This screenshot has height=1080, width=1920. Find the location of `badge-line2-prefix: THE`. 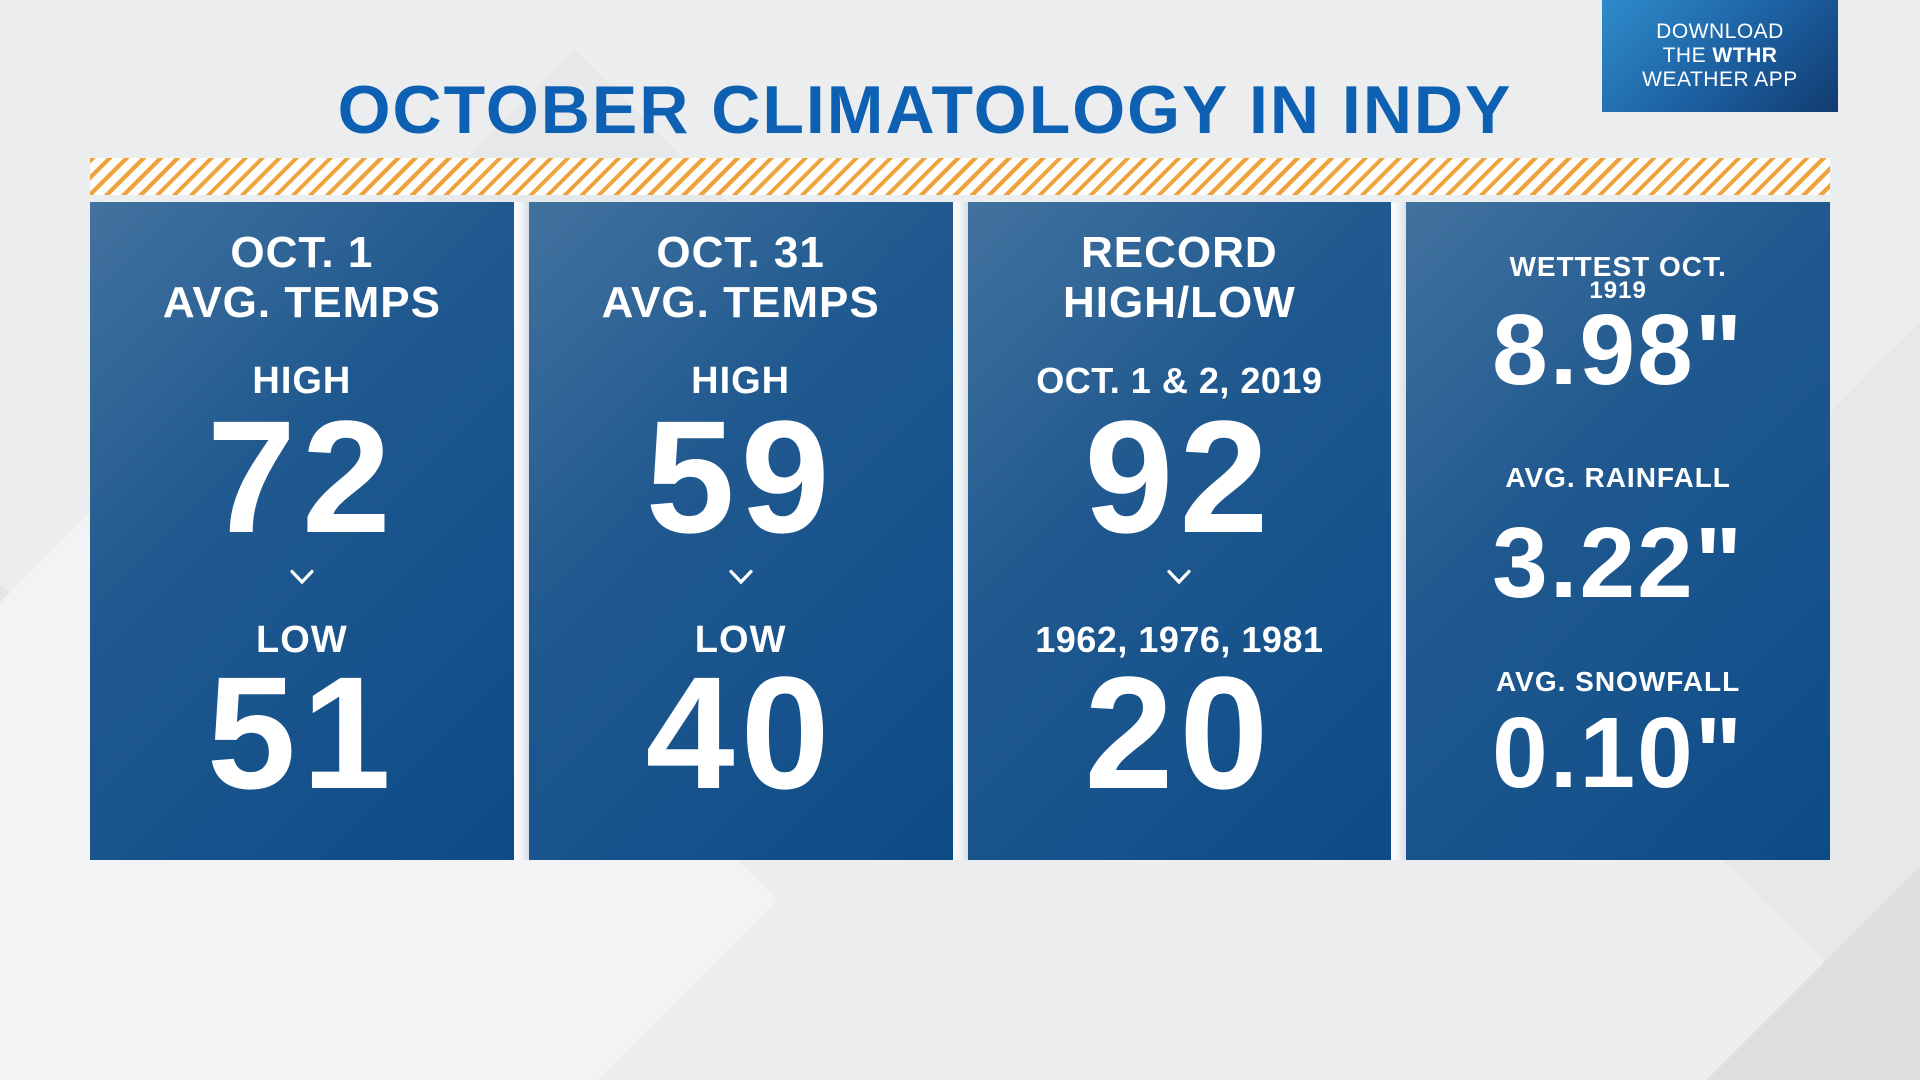

badge-line2-prefix: THE is located at coordinates (1687, 55).